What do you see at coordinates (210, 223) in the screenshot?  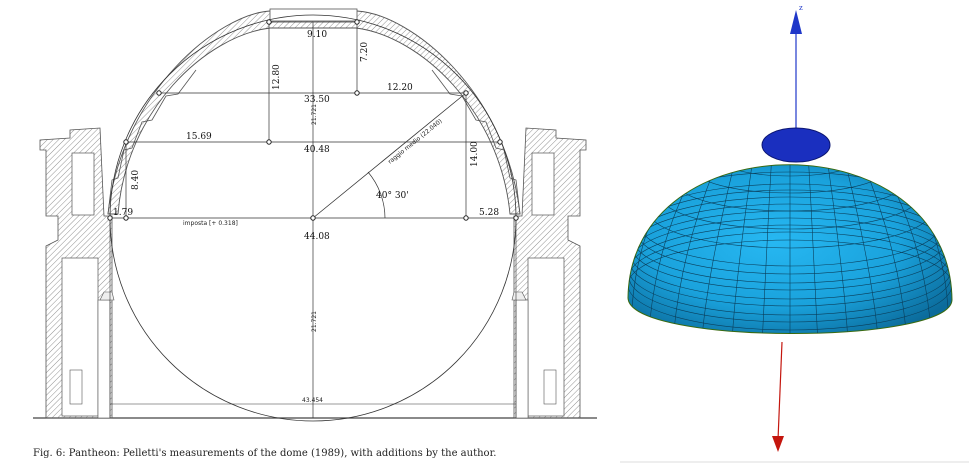 I see `label-imposta: imposta [+ 0.318]` at bounding box center [210, 223].